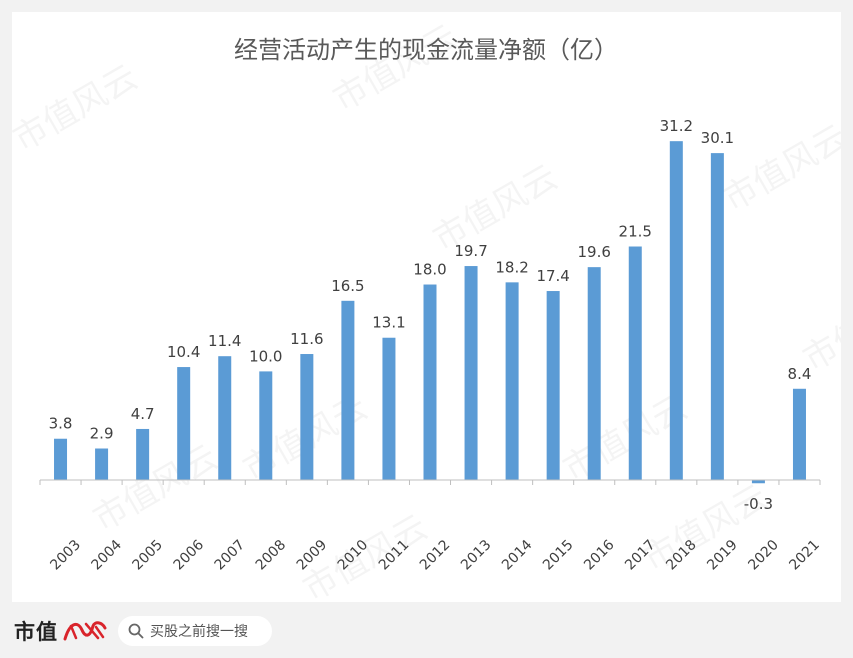  Describe the element at coordinates (143, 414) in the screenshot. I see `value-label-2005: 4.7` at that location.